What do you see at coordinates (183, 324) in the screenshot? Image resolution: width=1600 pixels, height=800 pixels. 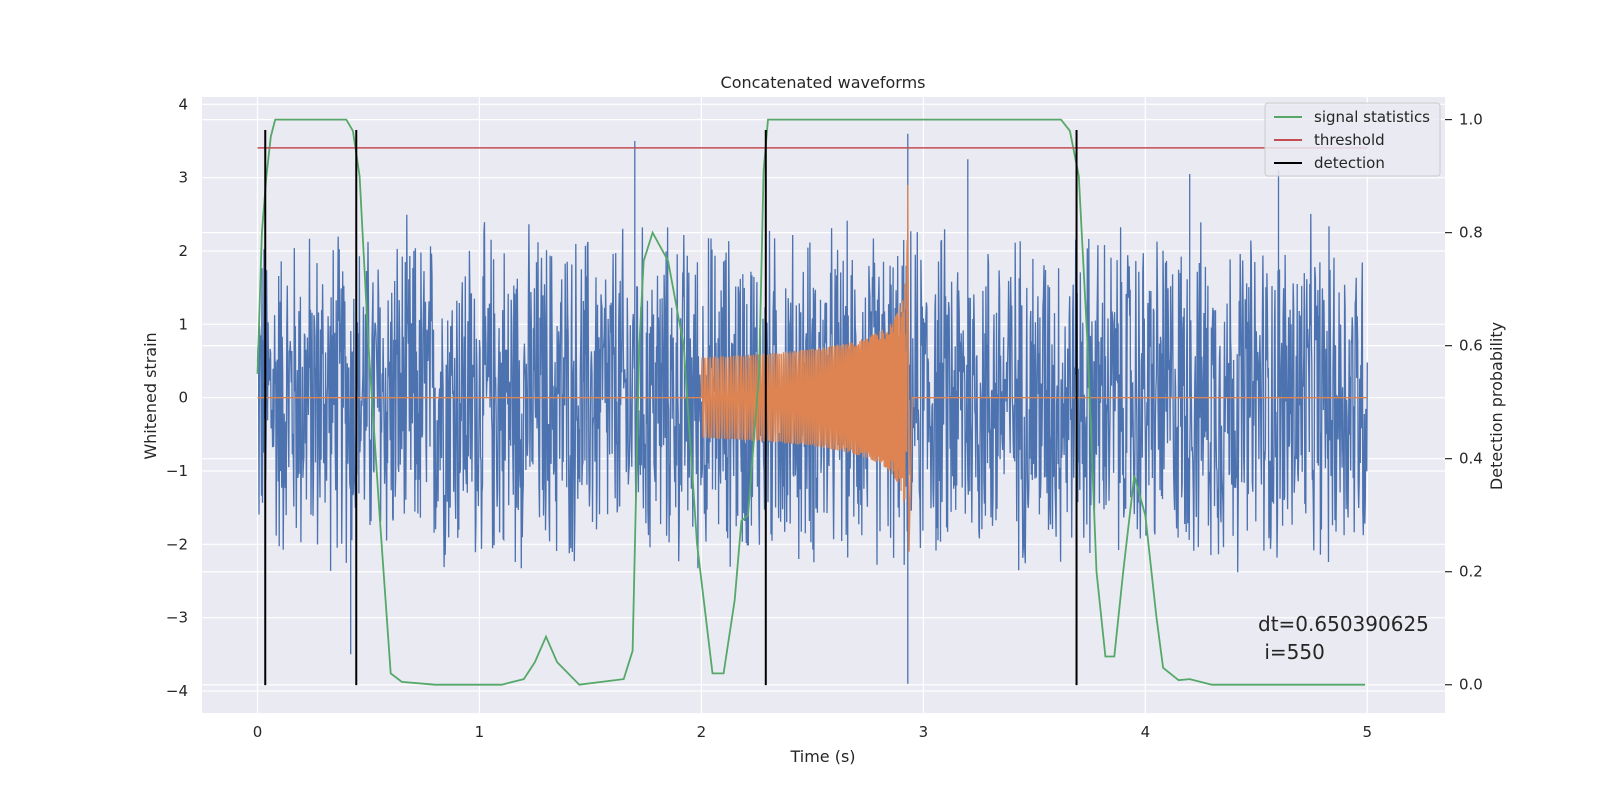 I see `y-tick-label: 1` at bounding box center [183, 324].